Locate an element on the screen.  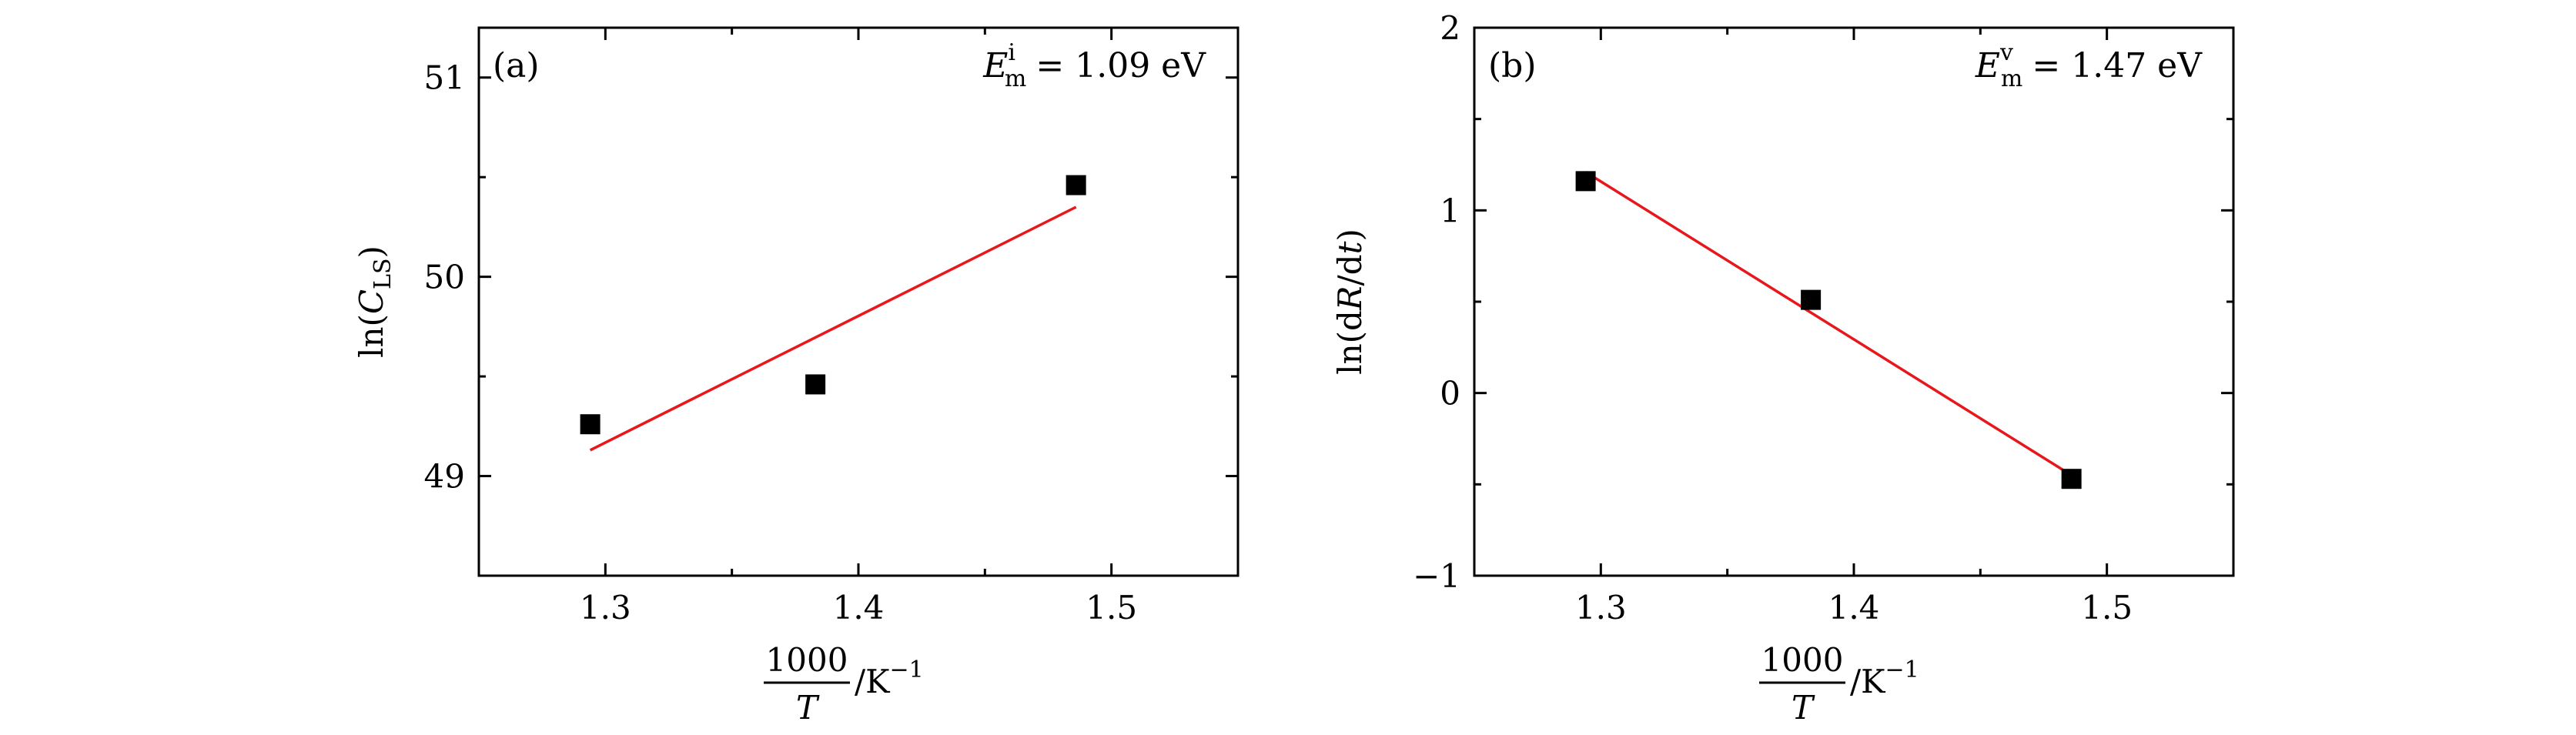
panel-a-x-tick-label: 1.3 is located at coordinates (605, 607).